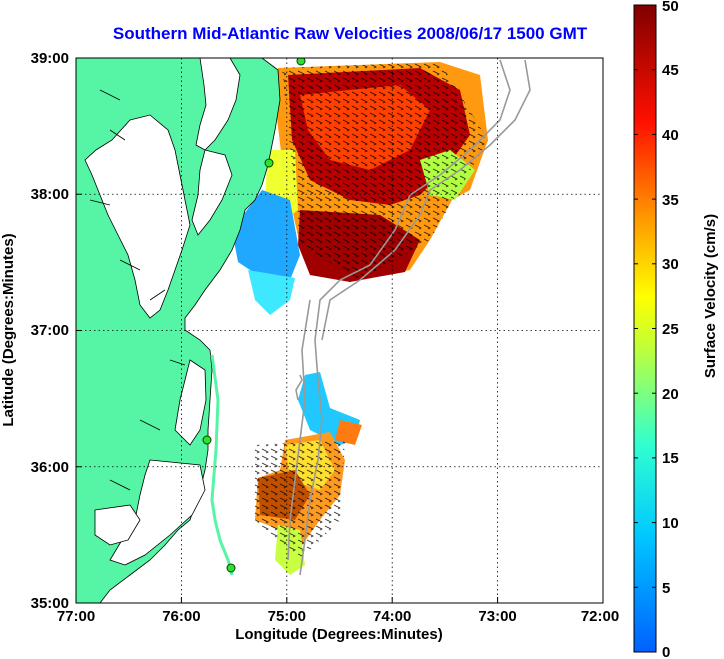 This screenshot has height=659, width=724. I want to click on y-tick-label: 35:00, so click(50, 603).